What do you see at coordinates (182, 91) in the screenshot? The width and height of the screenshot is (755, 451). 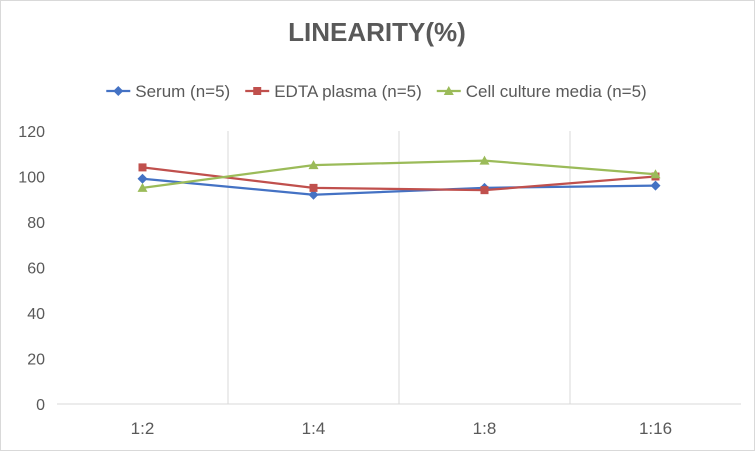 I see `legend-label: Serum (n=5)` at bounding box center [182, 91].